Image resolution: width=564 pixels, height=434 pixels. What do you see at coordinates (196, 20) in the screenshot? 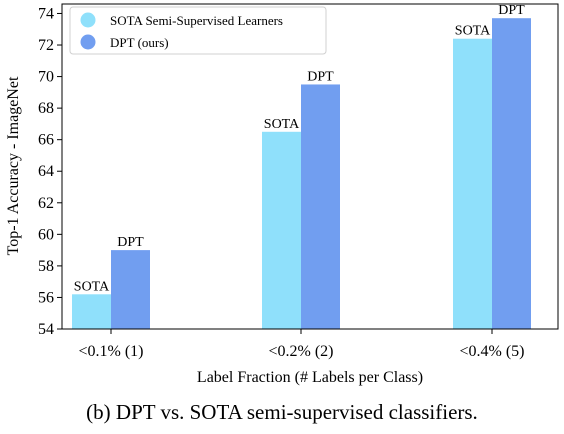
I see `legend-entry-sota: SOTA Semi-Supervised Learners` at bounding box center [196, 20].